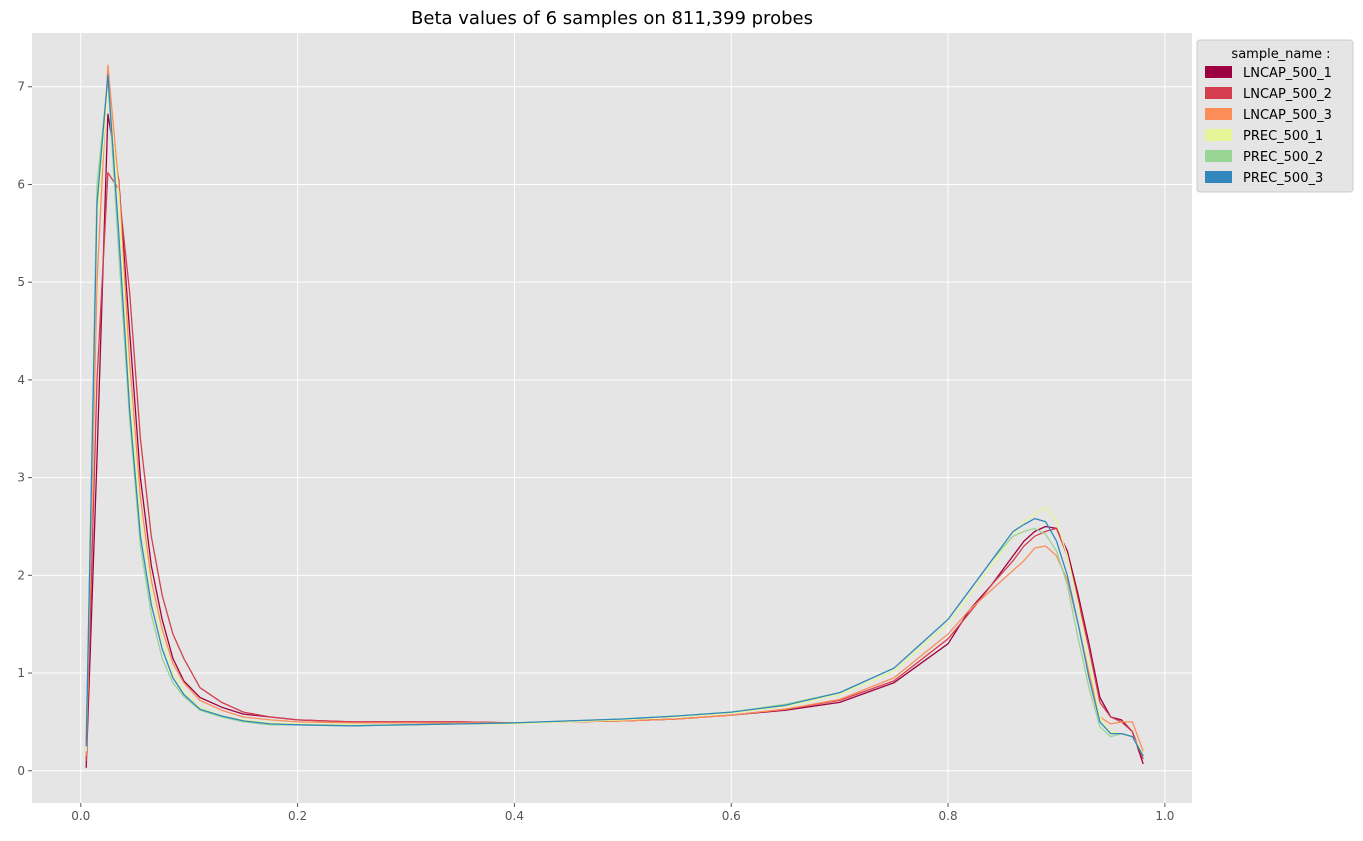  I want to click on legend-label: PREC_500_1, so click(1283, 136).